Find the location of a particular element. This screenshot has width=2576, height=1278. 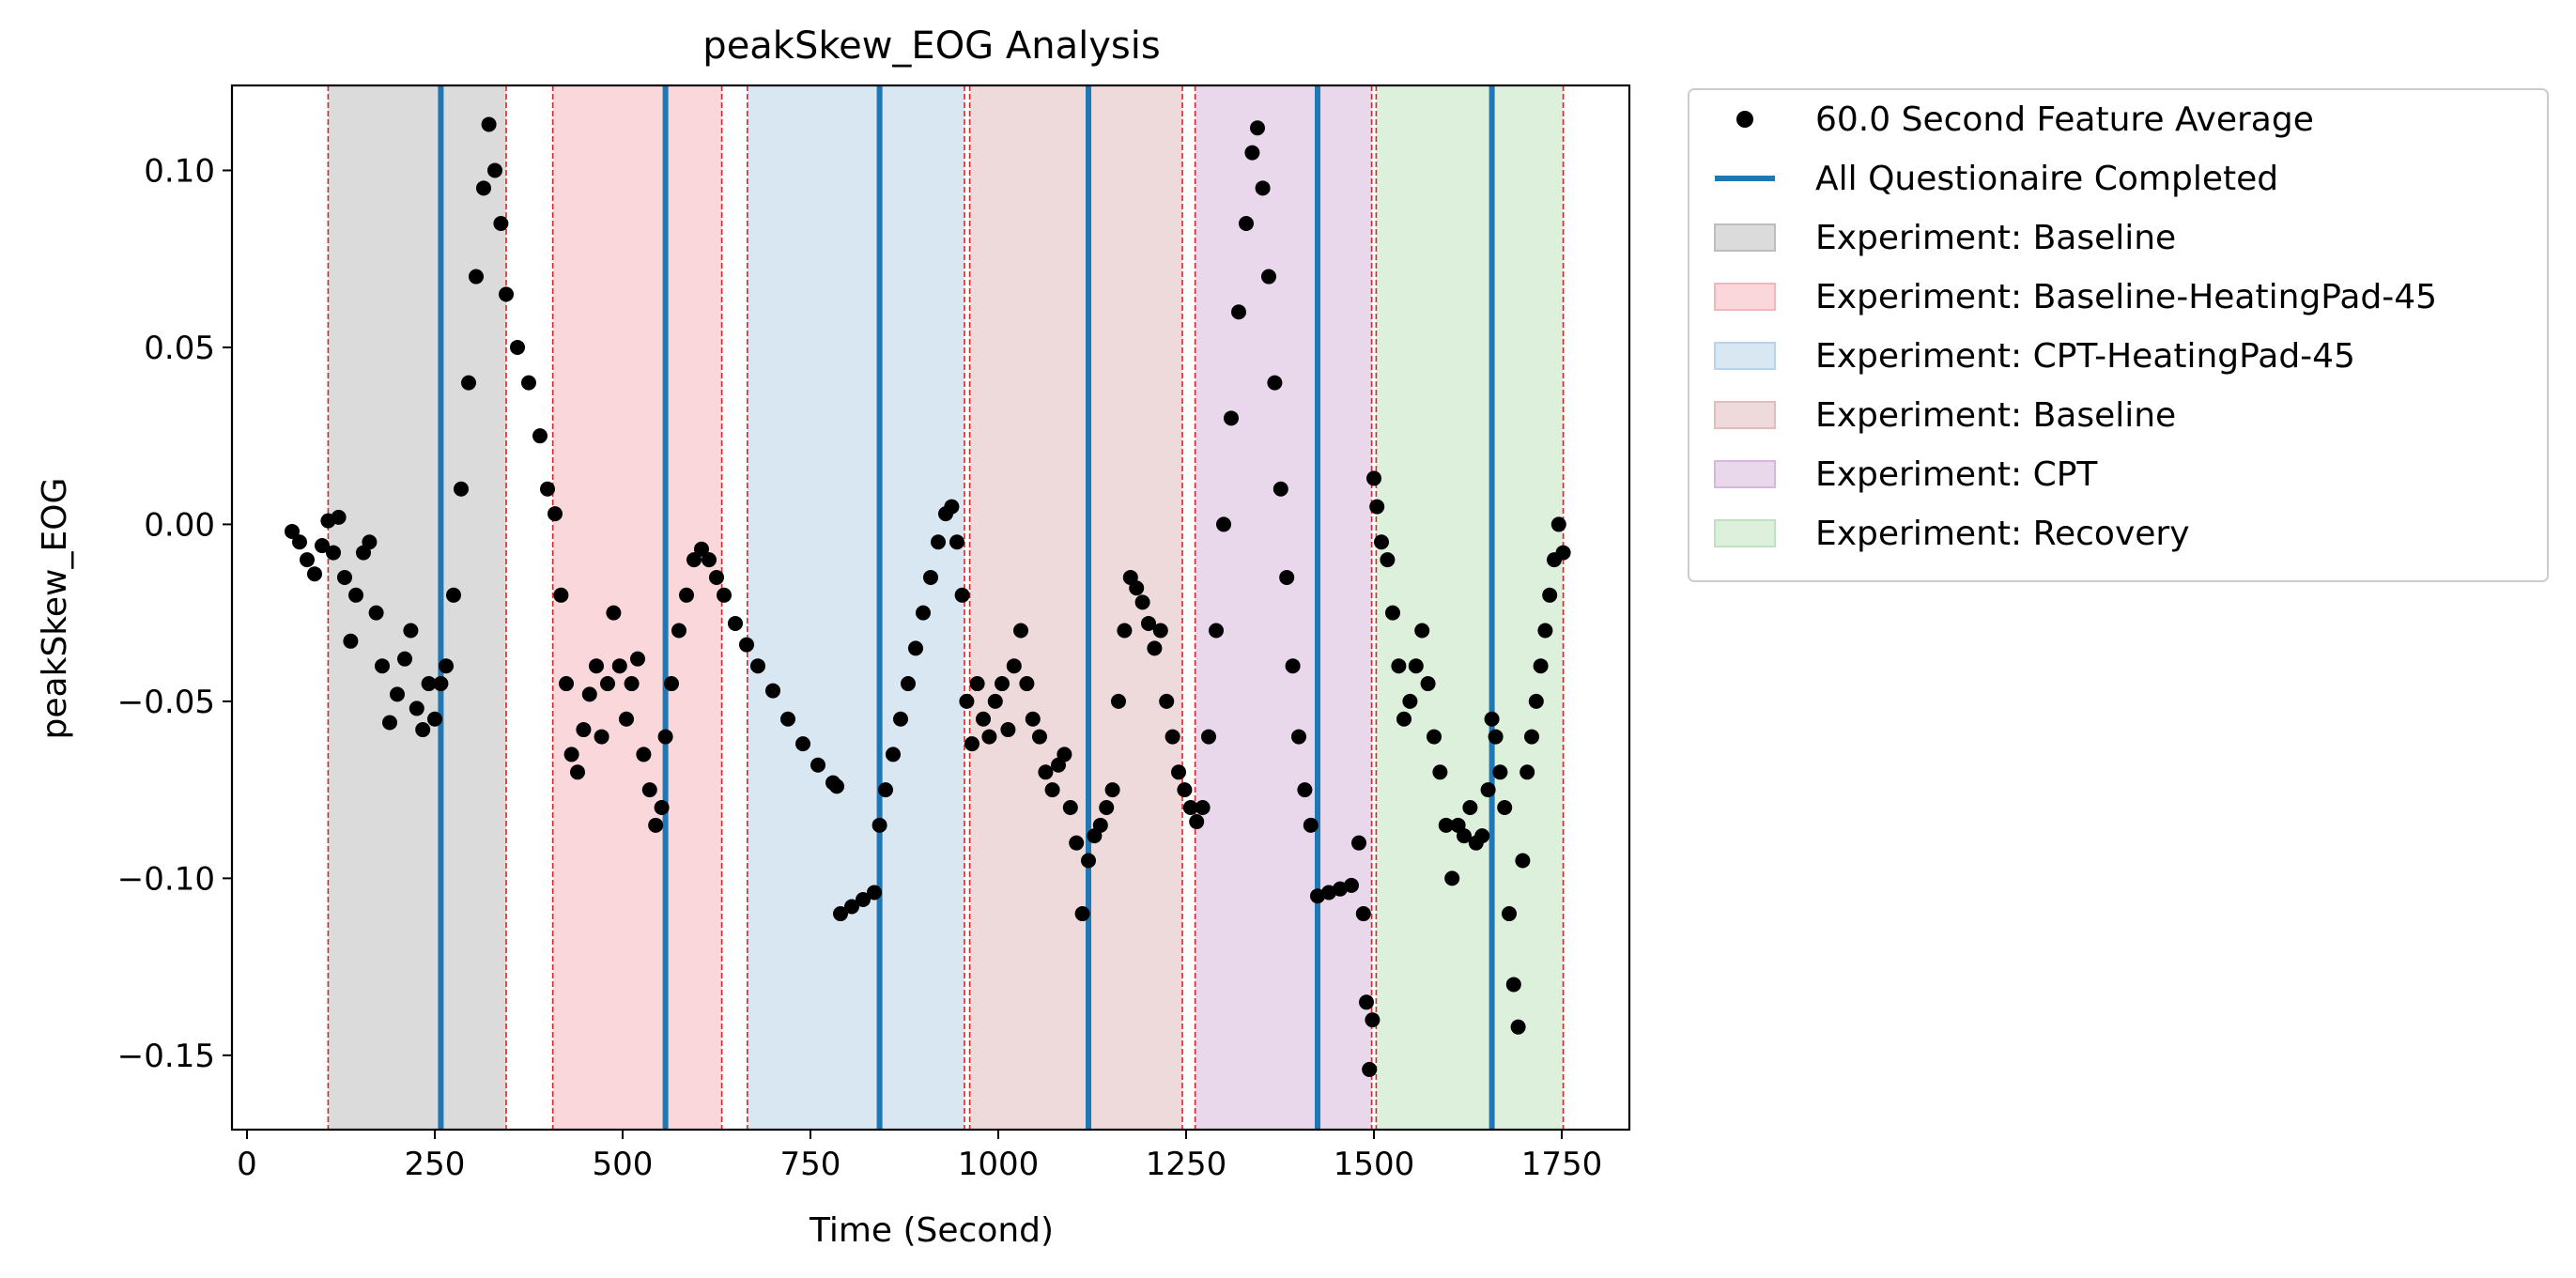

x-tick-label: 1750 is located at coordinates (1562, 1164).